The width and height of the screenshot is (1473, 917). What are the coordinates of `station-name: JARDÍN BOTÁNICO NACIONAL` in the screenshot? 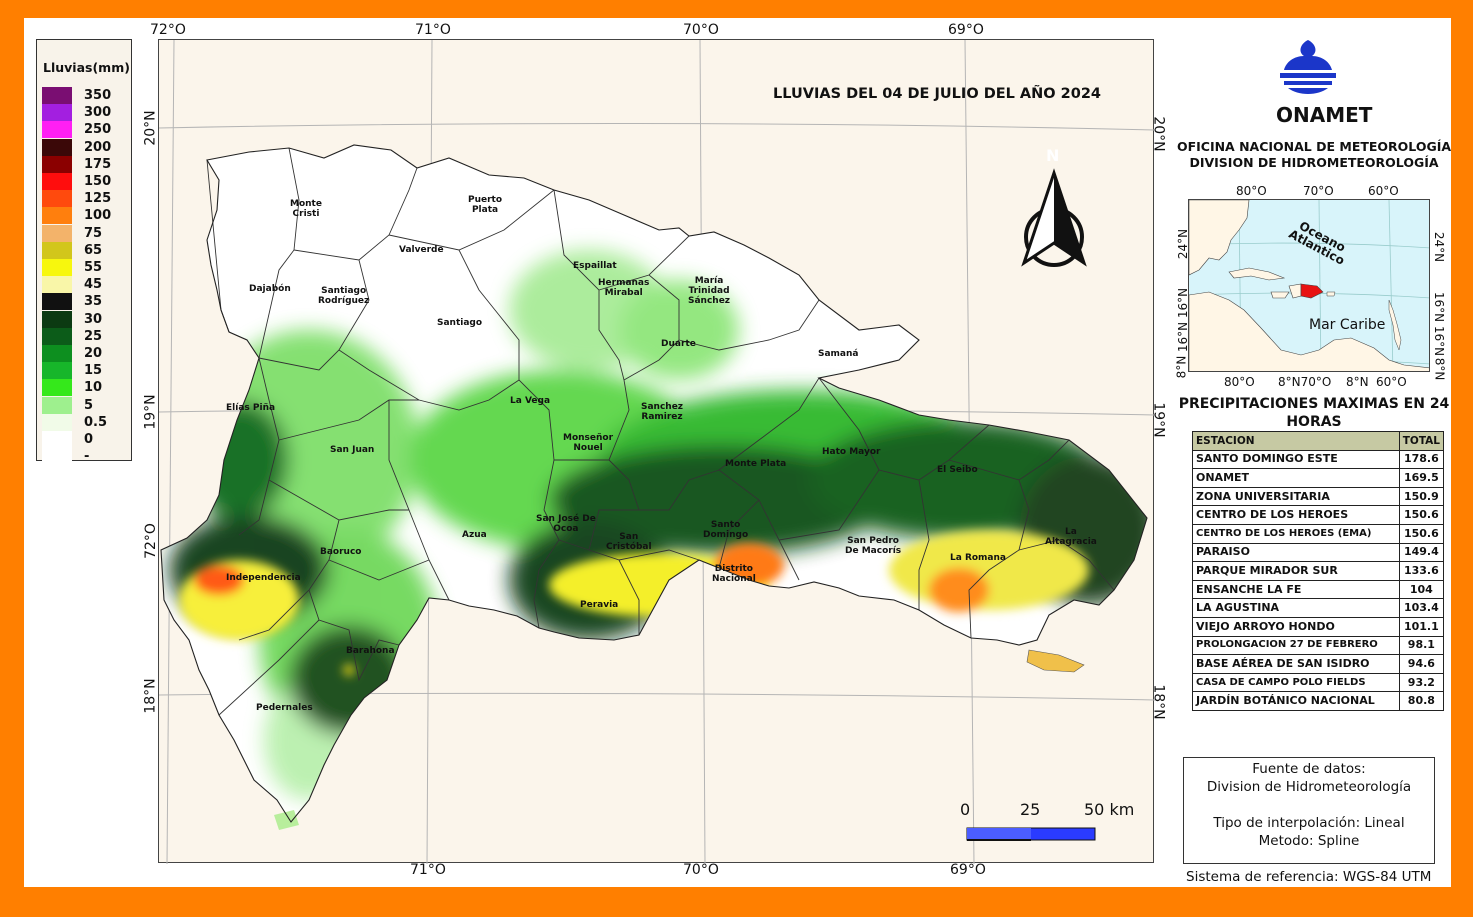 It's located at (1296, 701).